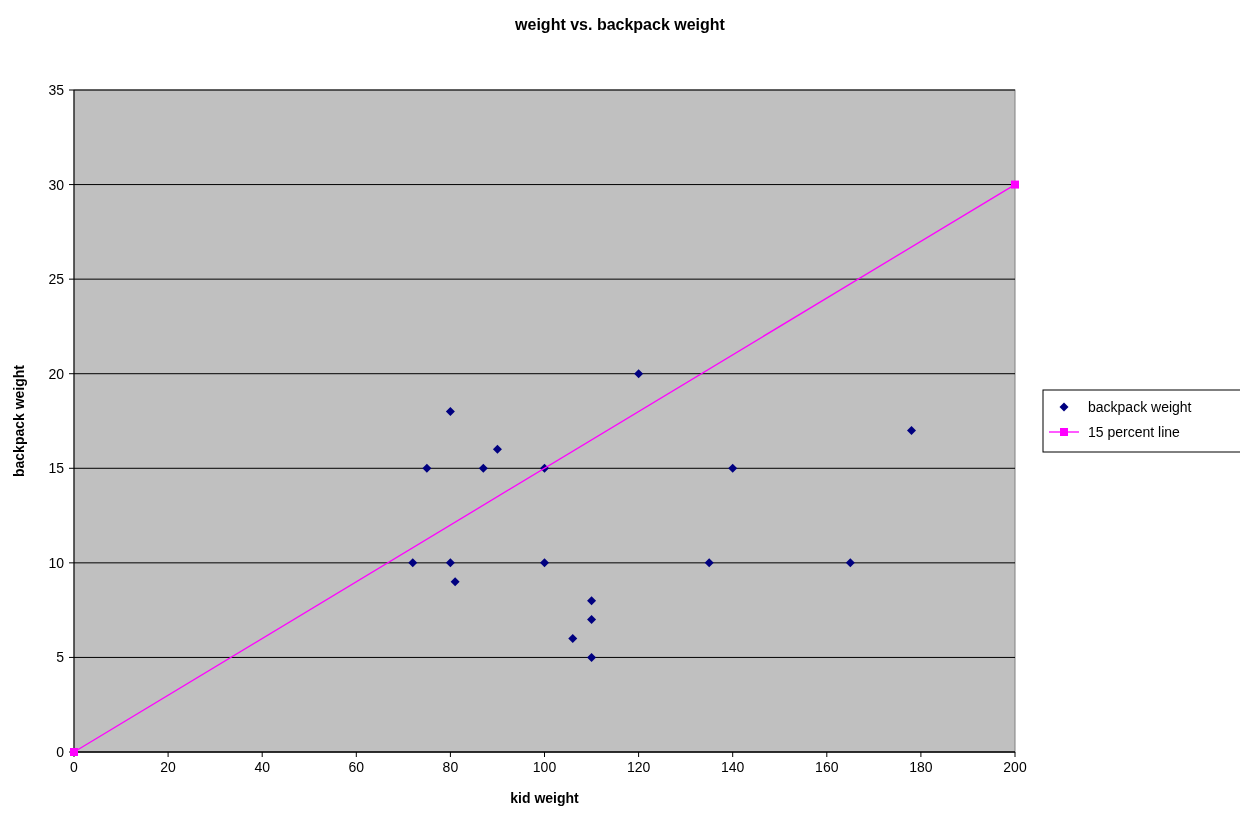  Describe the element at coordinates (827, 767) in the screenshot. I see `x-tick-label: 160` at that location.